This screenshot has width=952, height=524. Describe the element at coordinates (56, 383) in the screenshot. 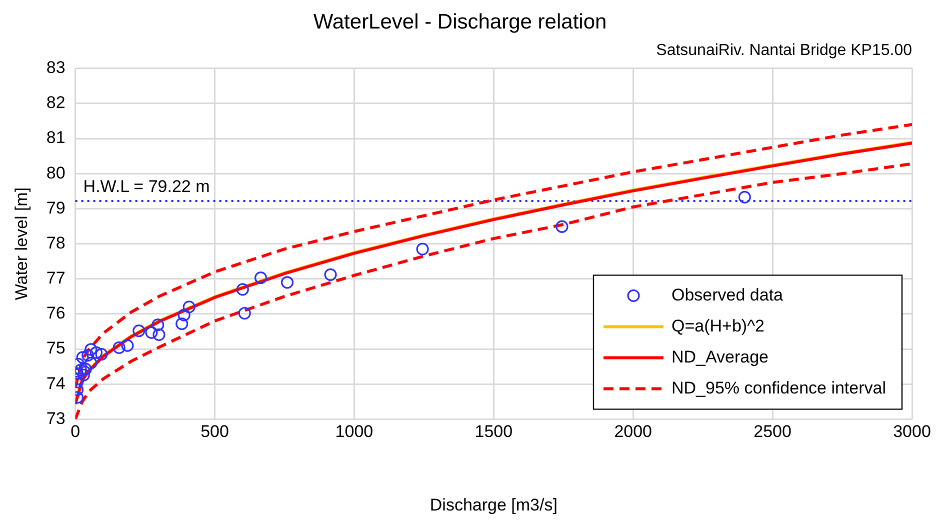

I see `y-tick-label: 74` at that location.